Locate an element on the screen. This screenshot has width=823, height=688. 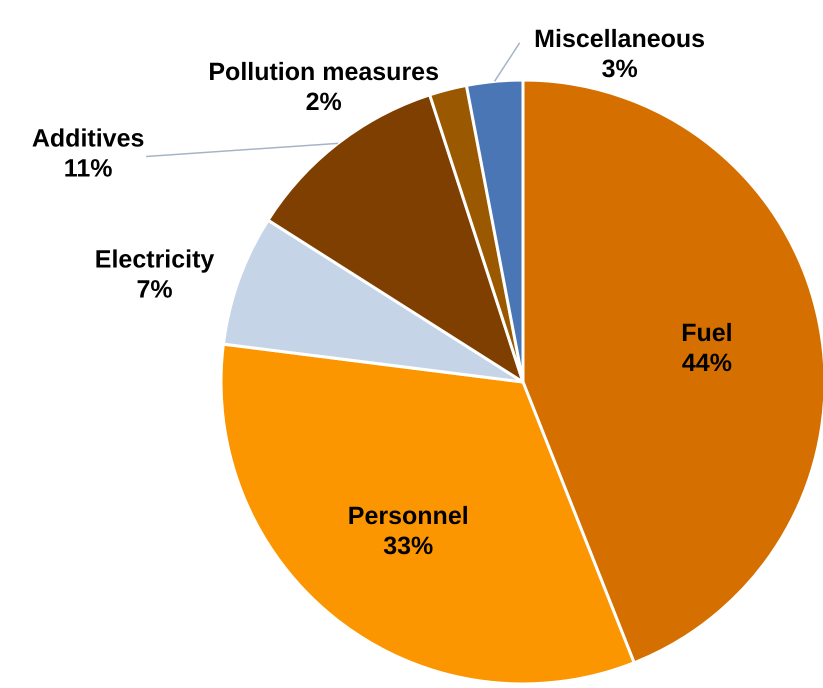
slice-label: Electricity is located at coordinates (154, 259).